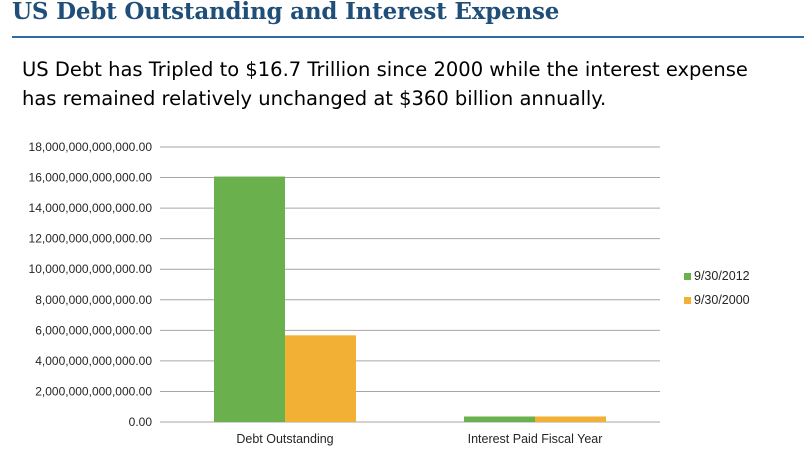 This screenshot has width=811, height=455. What do you see at coordinates (141, 422) in the screenshot?
I see `y-tick-label: 0.00` at bounding box center [141, 422].